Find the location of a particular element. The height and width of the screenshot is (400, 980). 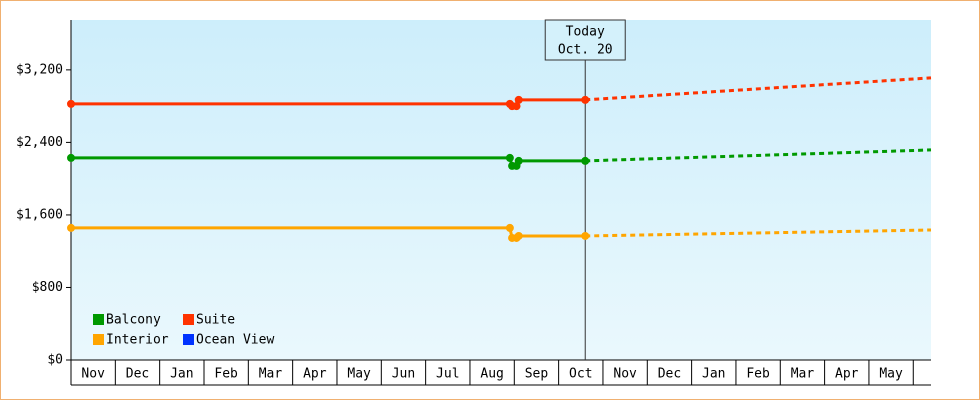

legend-label: Interior is located at coordinates (137, 340).